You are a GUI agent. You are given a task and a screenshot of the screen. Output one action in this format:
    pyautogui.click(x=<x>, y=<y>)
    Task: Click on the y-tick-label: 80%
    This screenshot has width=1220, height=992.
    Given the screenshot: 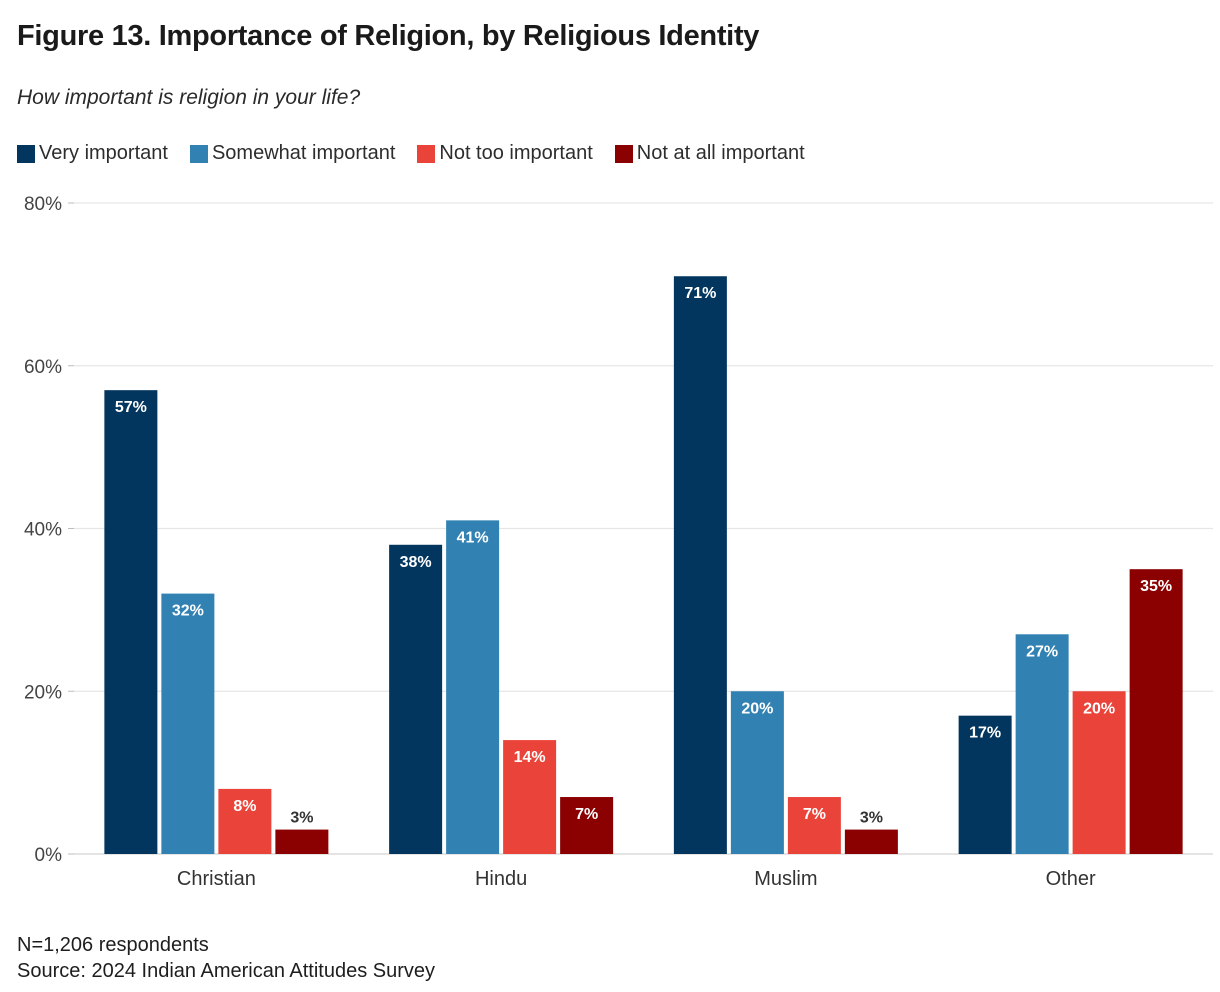 What is the action you would take?
    pyautogui.click(x=43, y=204)
    